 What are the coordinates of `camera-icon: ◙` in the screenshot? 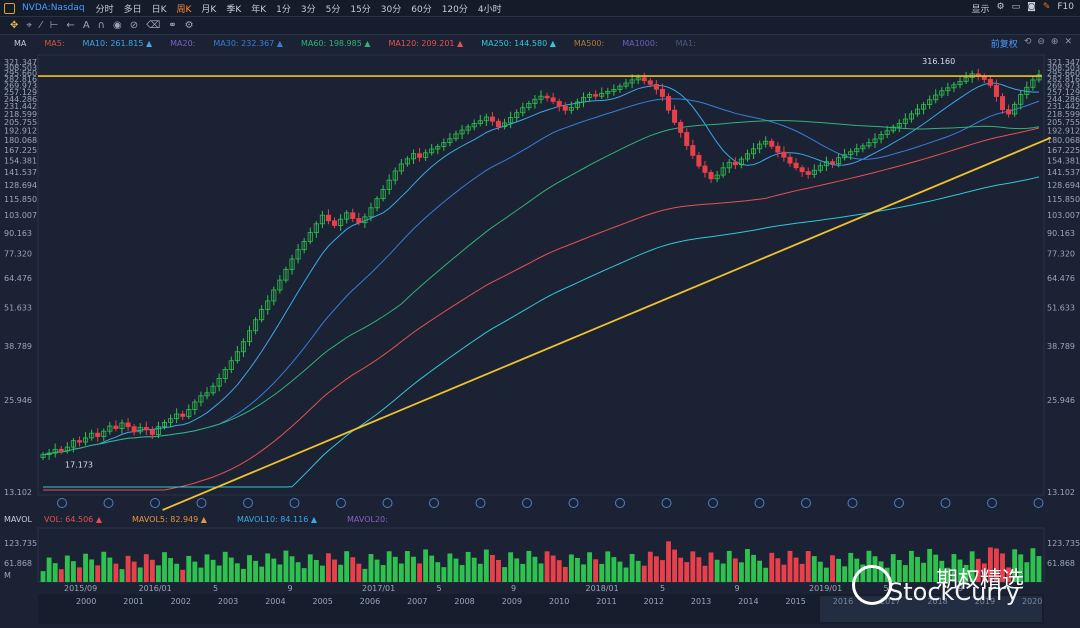 It's located at (1031, 7).